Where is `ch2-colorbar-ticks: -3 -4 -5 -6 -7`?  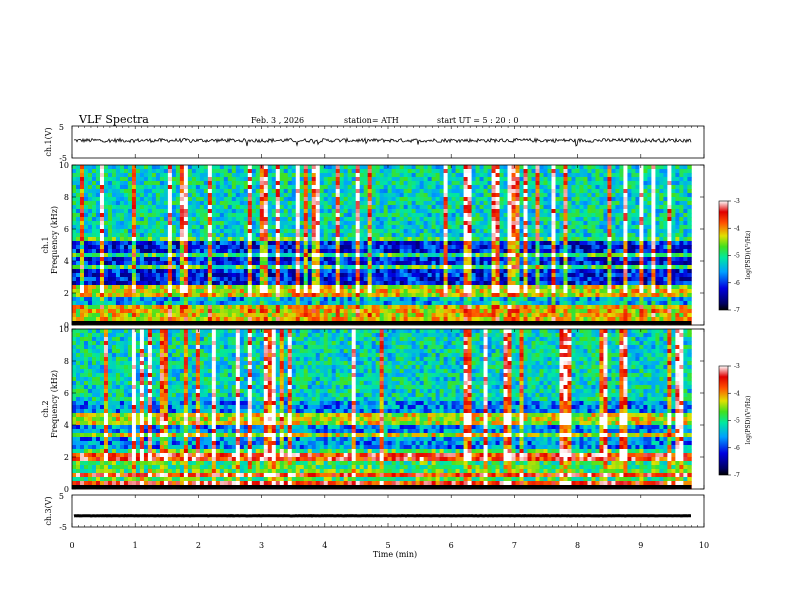
ch2-colorbar-ticks: -3 -4 -5 -6 -7 is located at coordinates (734, 421).